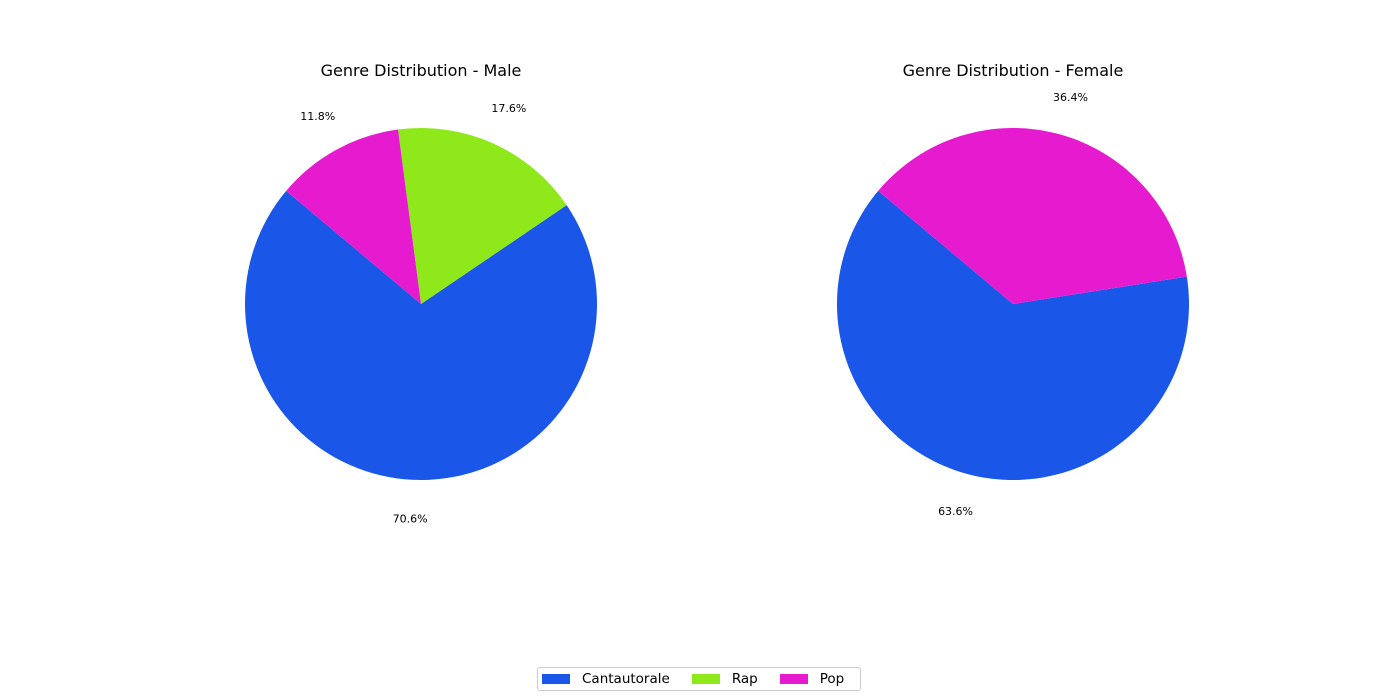  What do you see at coordinates (724, 679) in the screenshot?
I see `legend-item-rap: Rap` at bounding box center [724, 679].